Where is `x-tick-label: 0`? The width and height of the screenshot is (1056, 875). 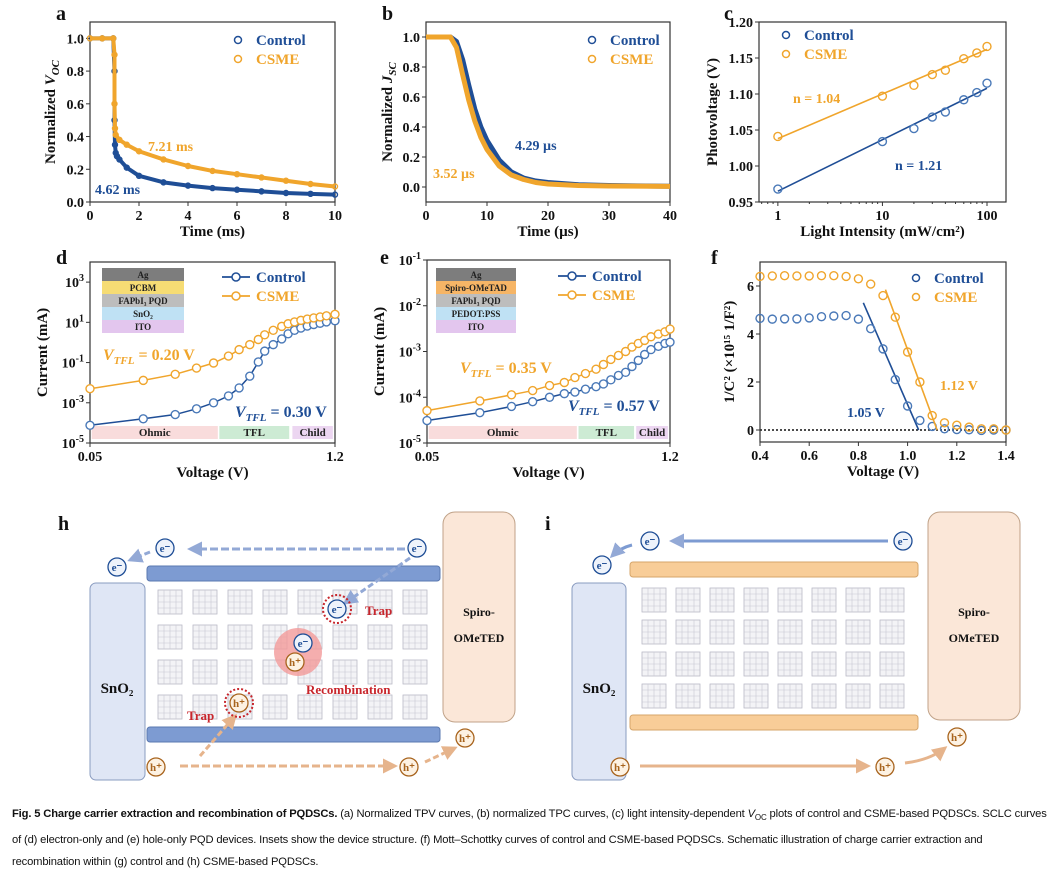 x-tick-label: 0 is located at coordinates (426, 216).